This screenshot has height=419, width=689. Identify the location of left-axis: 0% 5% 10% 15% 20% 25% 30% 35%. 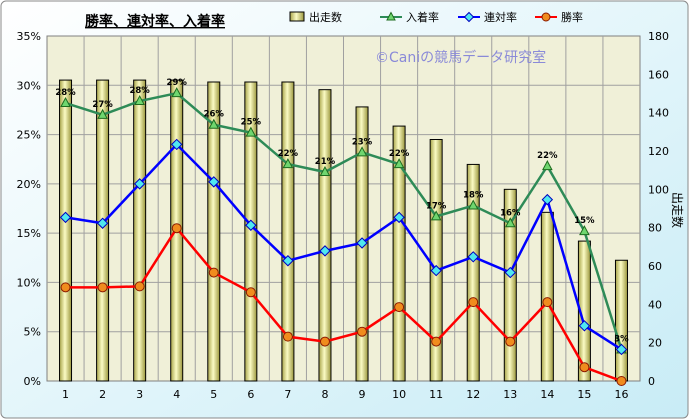
(29, 209).